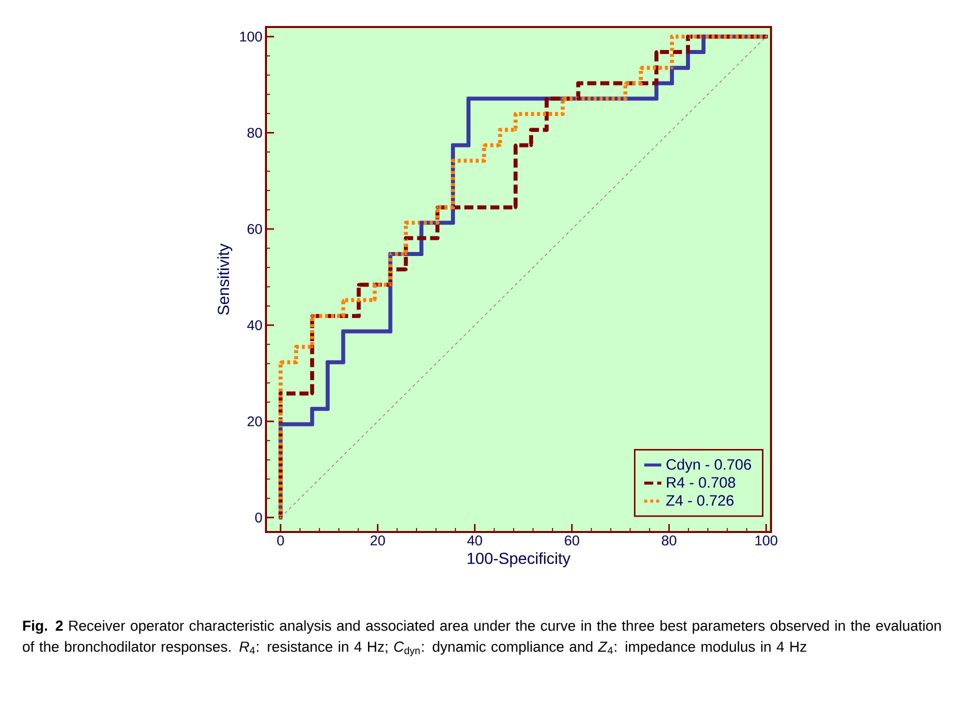  I want to click on x-tick-label: 100, so click(767, 541).